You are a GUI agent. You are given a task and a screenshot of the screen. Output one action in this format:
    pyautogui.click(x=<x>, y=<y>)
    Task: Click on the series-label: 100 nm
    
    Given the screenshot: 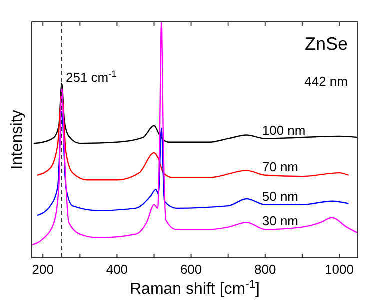 What is the action you would take?
    pyautogui.click(x=284, y=130)
    